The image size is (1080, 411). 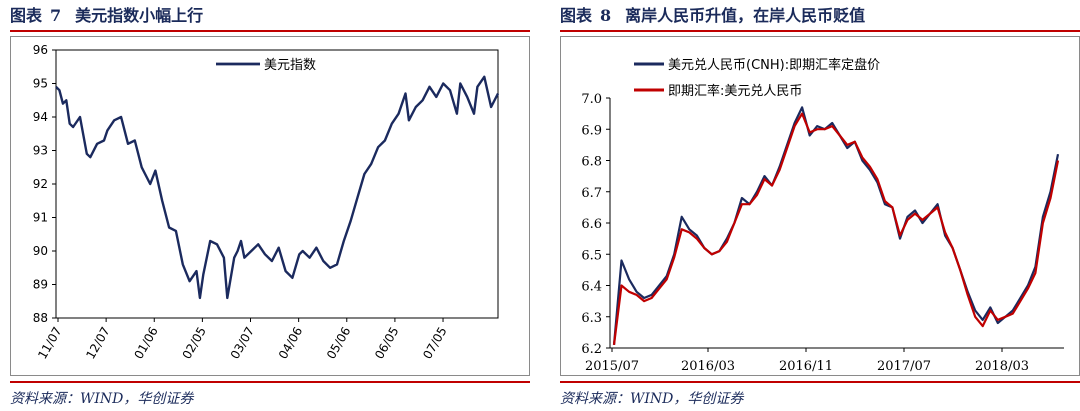 I want to click on y-tick-label: 90, so click(x=40, y=251).